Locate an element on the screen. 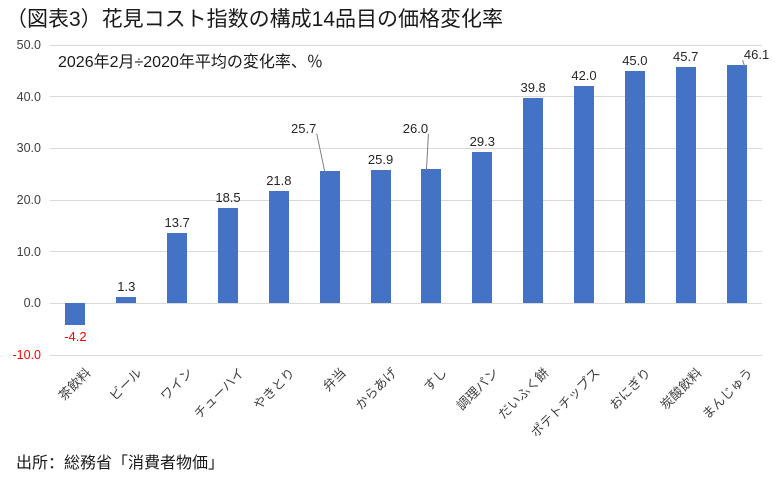 Image resolution: width=780 pixels, height=482 pixels. y-axis-tick-label: 50.0 is located at coordinates (28, 45).